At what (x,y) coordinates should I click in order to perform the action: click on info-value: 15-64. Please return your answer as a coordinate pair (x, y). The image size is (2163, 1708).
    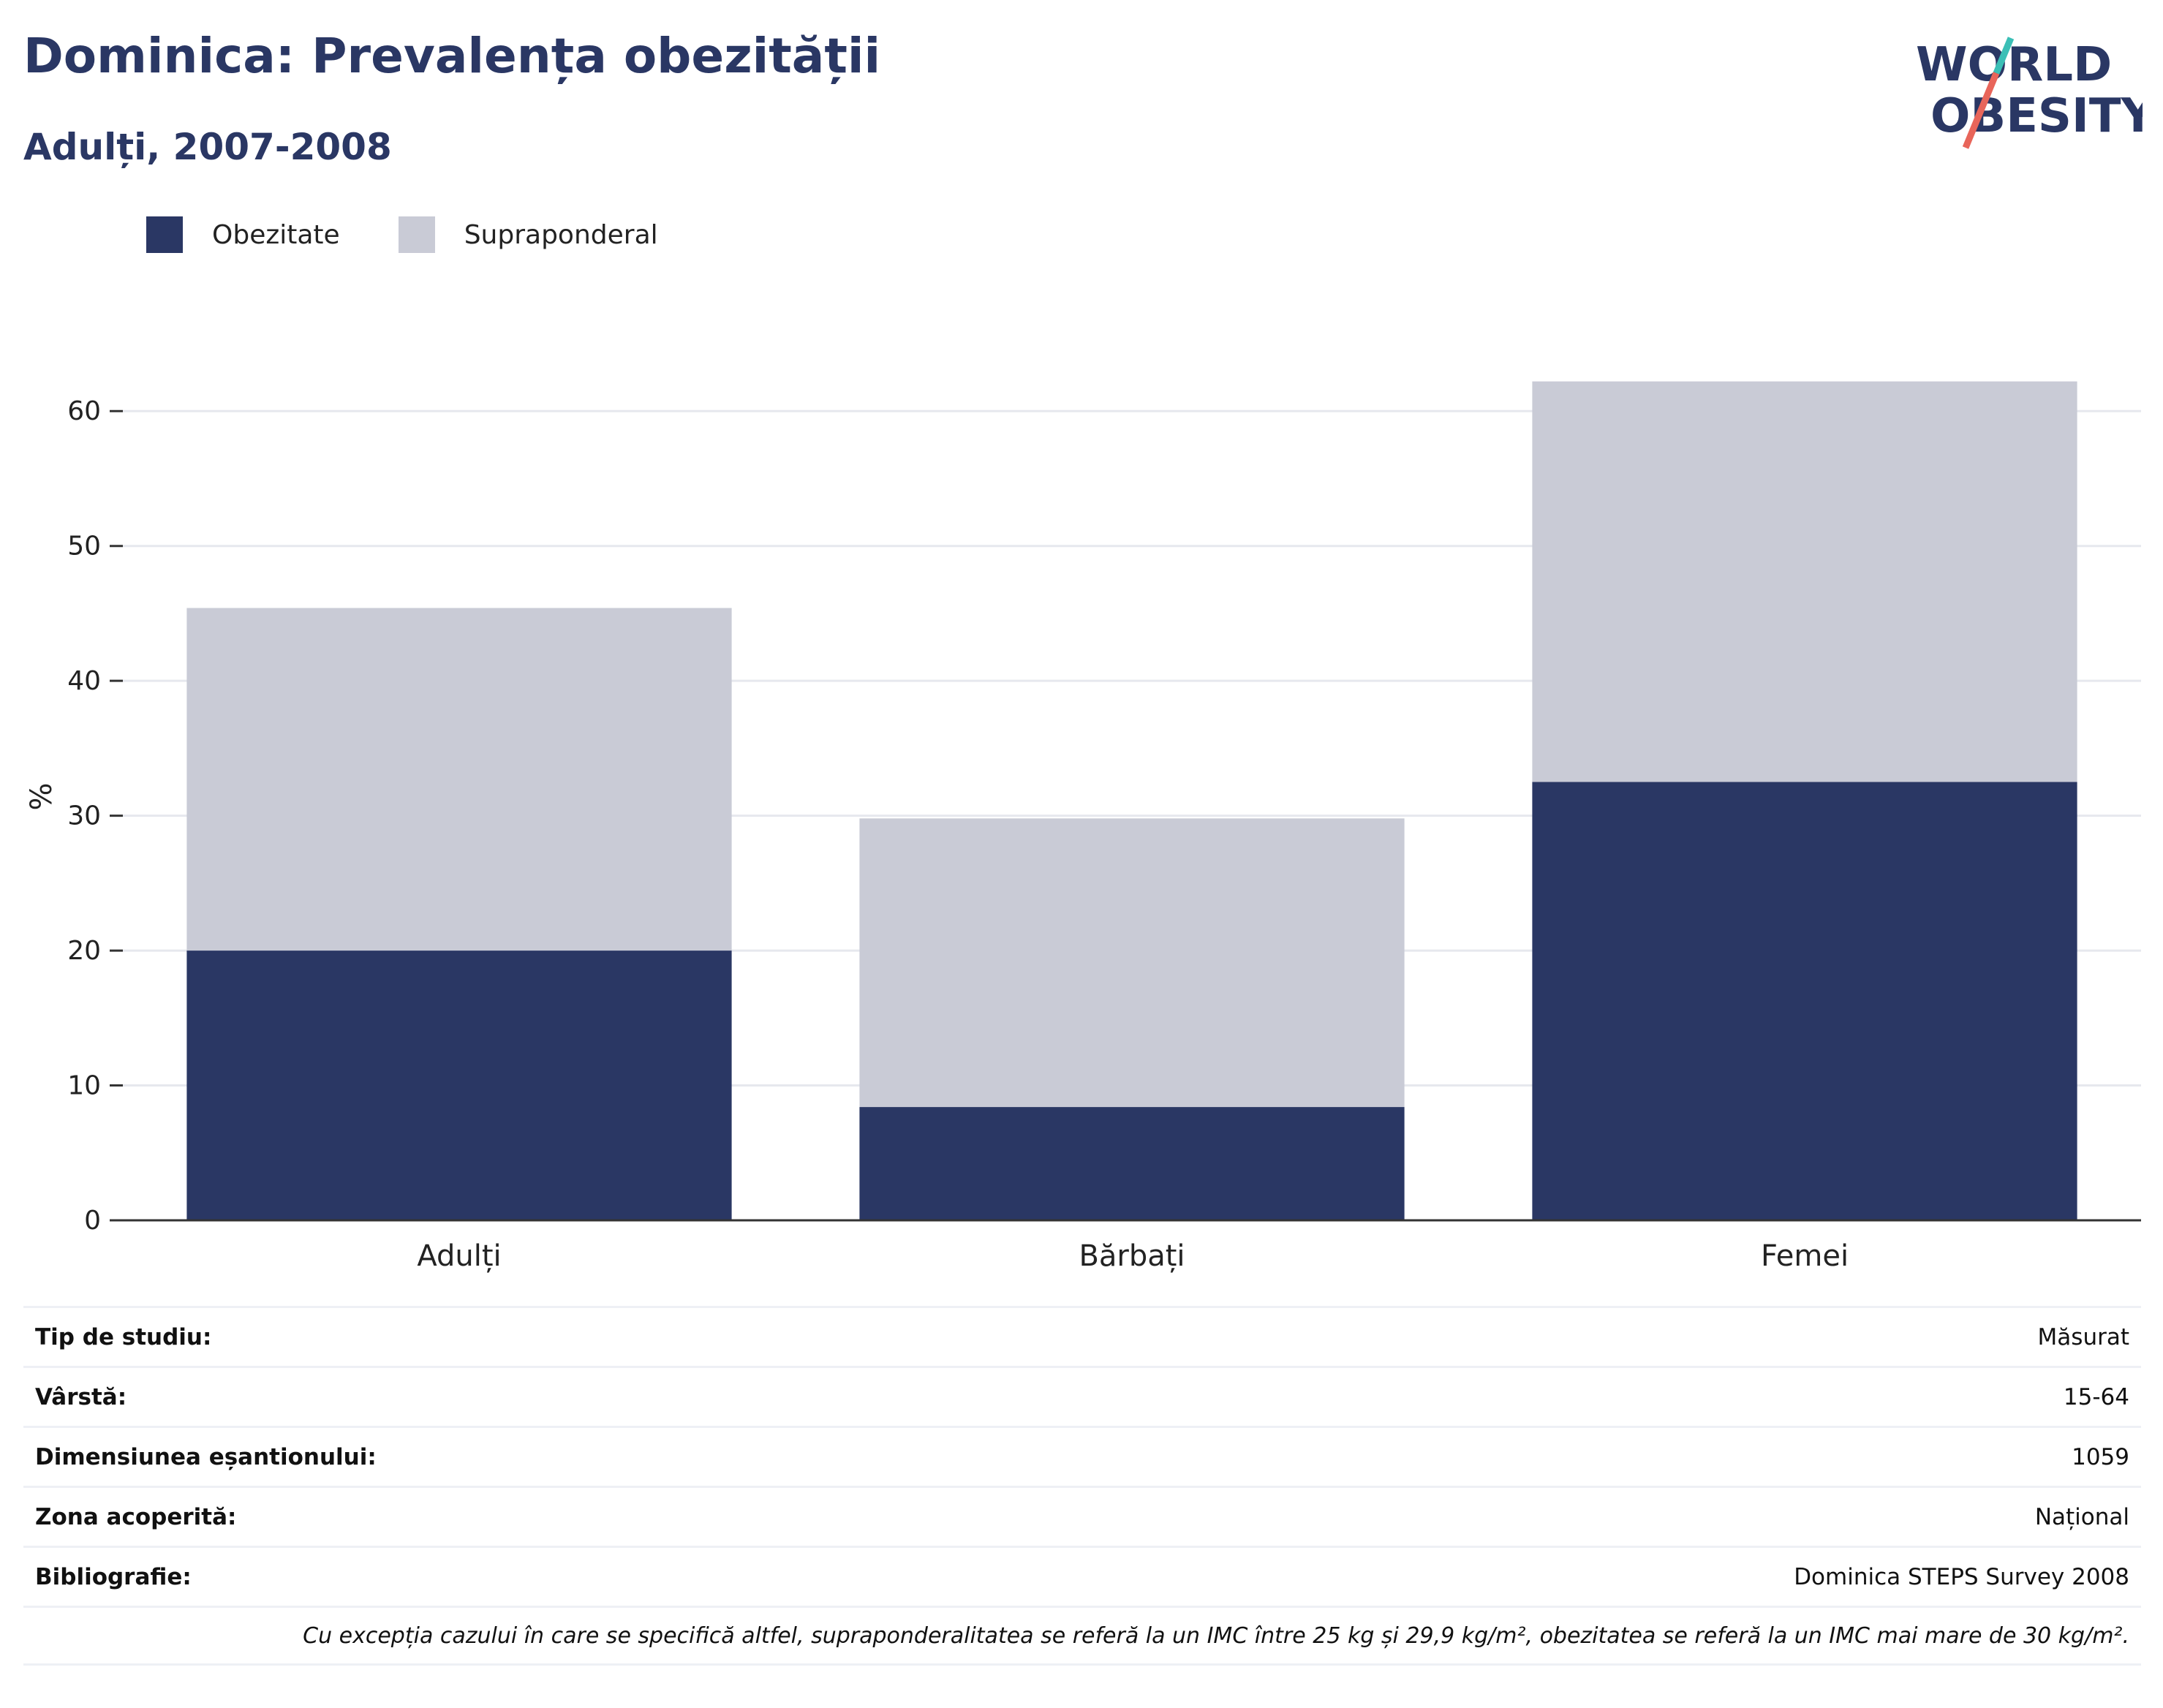
    Looking at the image, I should click on (2096, 1396).